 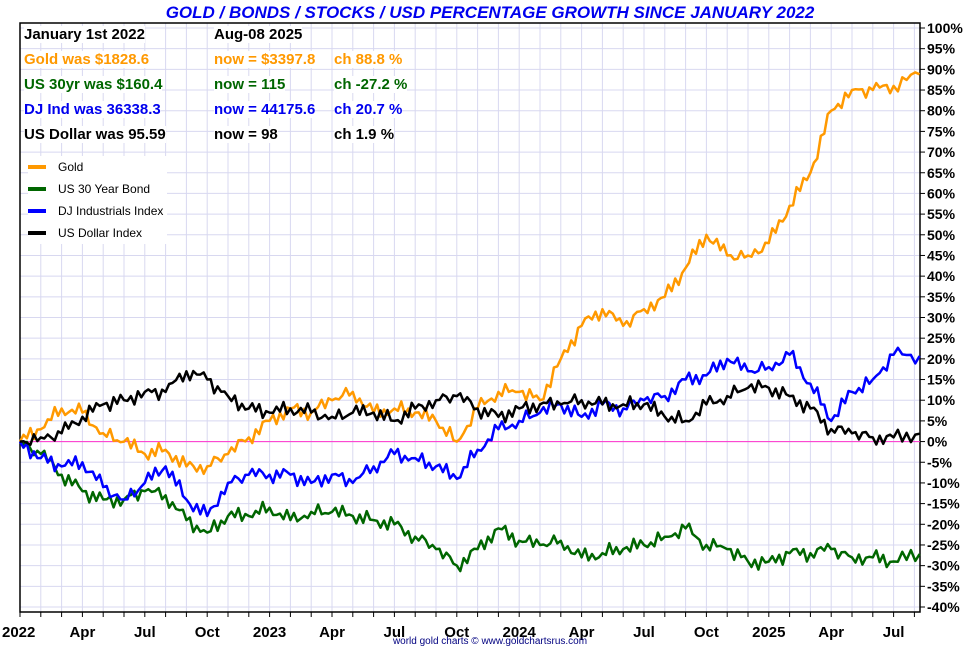 What do you see at coordinates (469, 408) in the screenshot?
I see `series-line-us-dollar-index` at bounding box center [469, 408].